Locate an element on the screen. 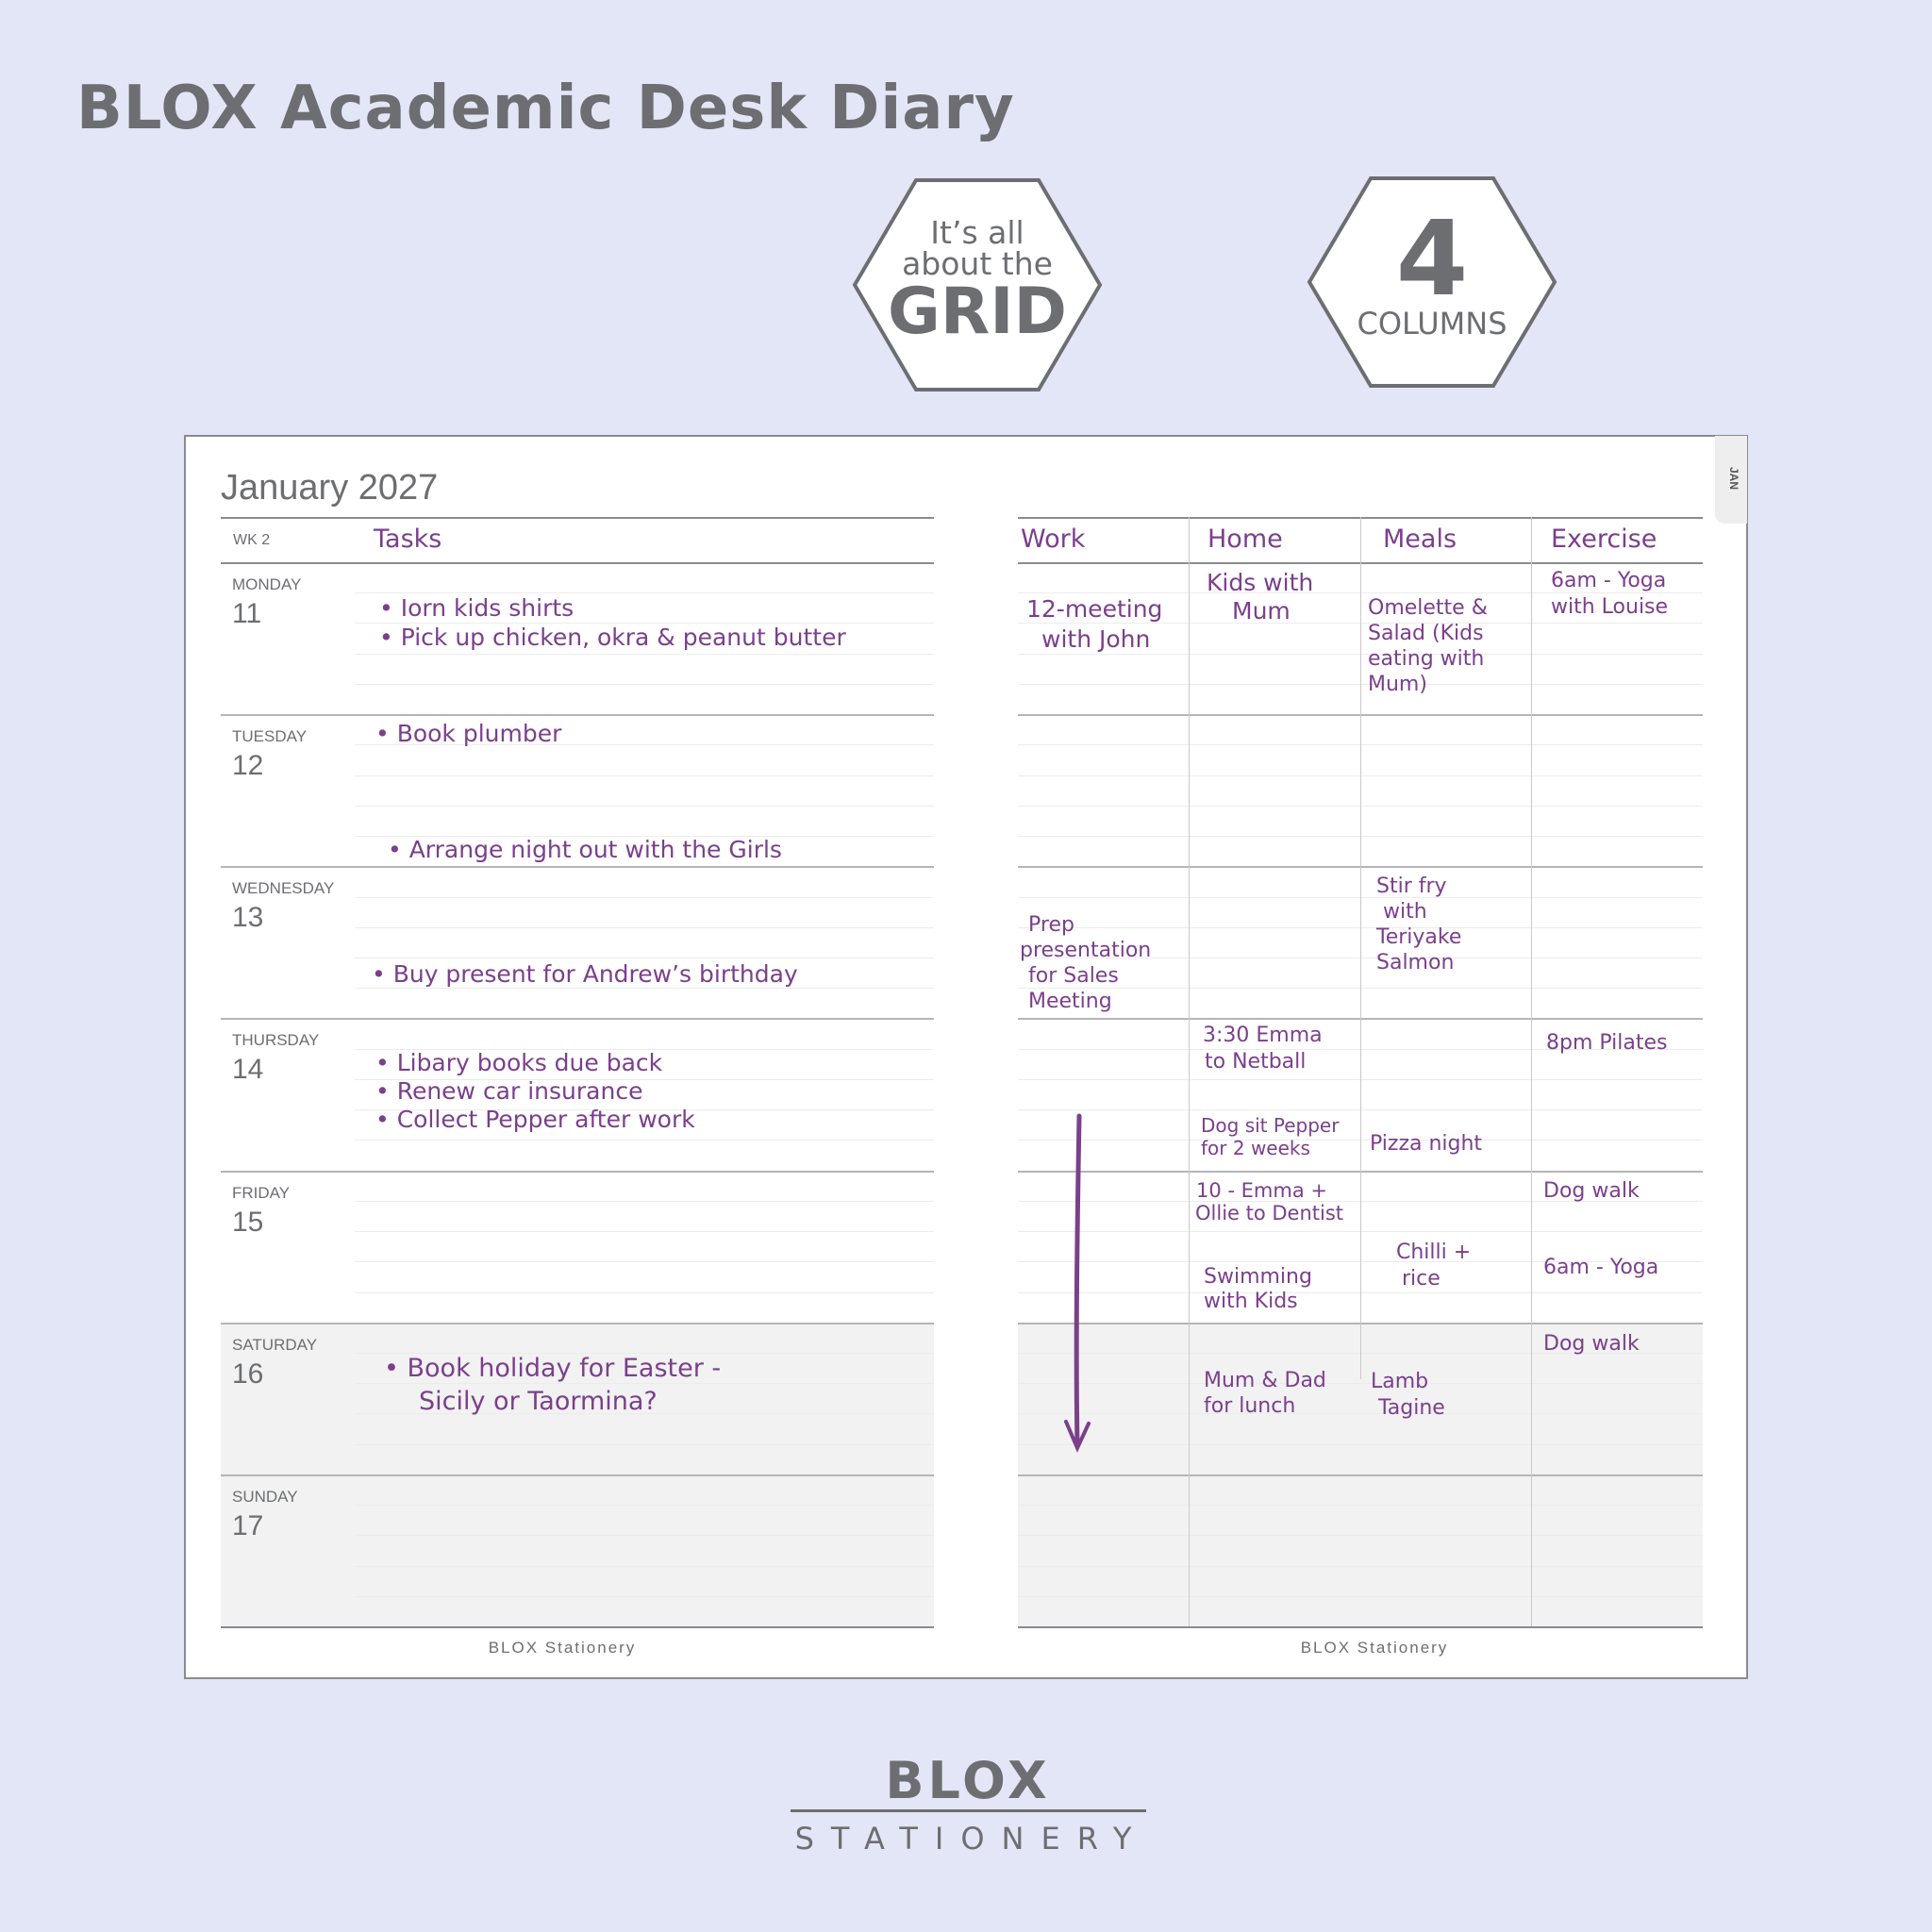  task-item: • Collect Pepper after work is located at coordinates (535, 1119).